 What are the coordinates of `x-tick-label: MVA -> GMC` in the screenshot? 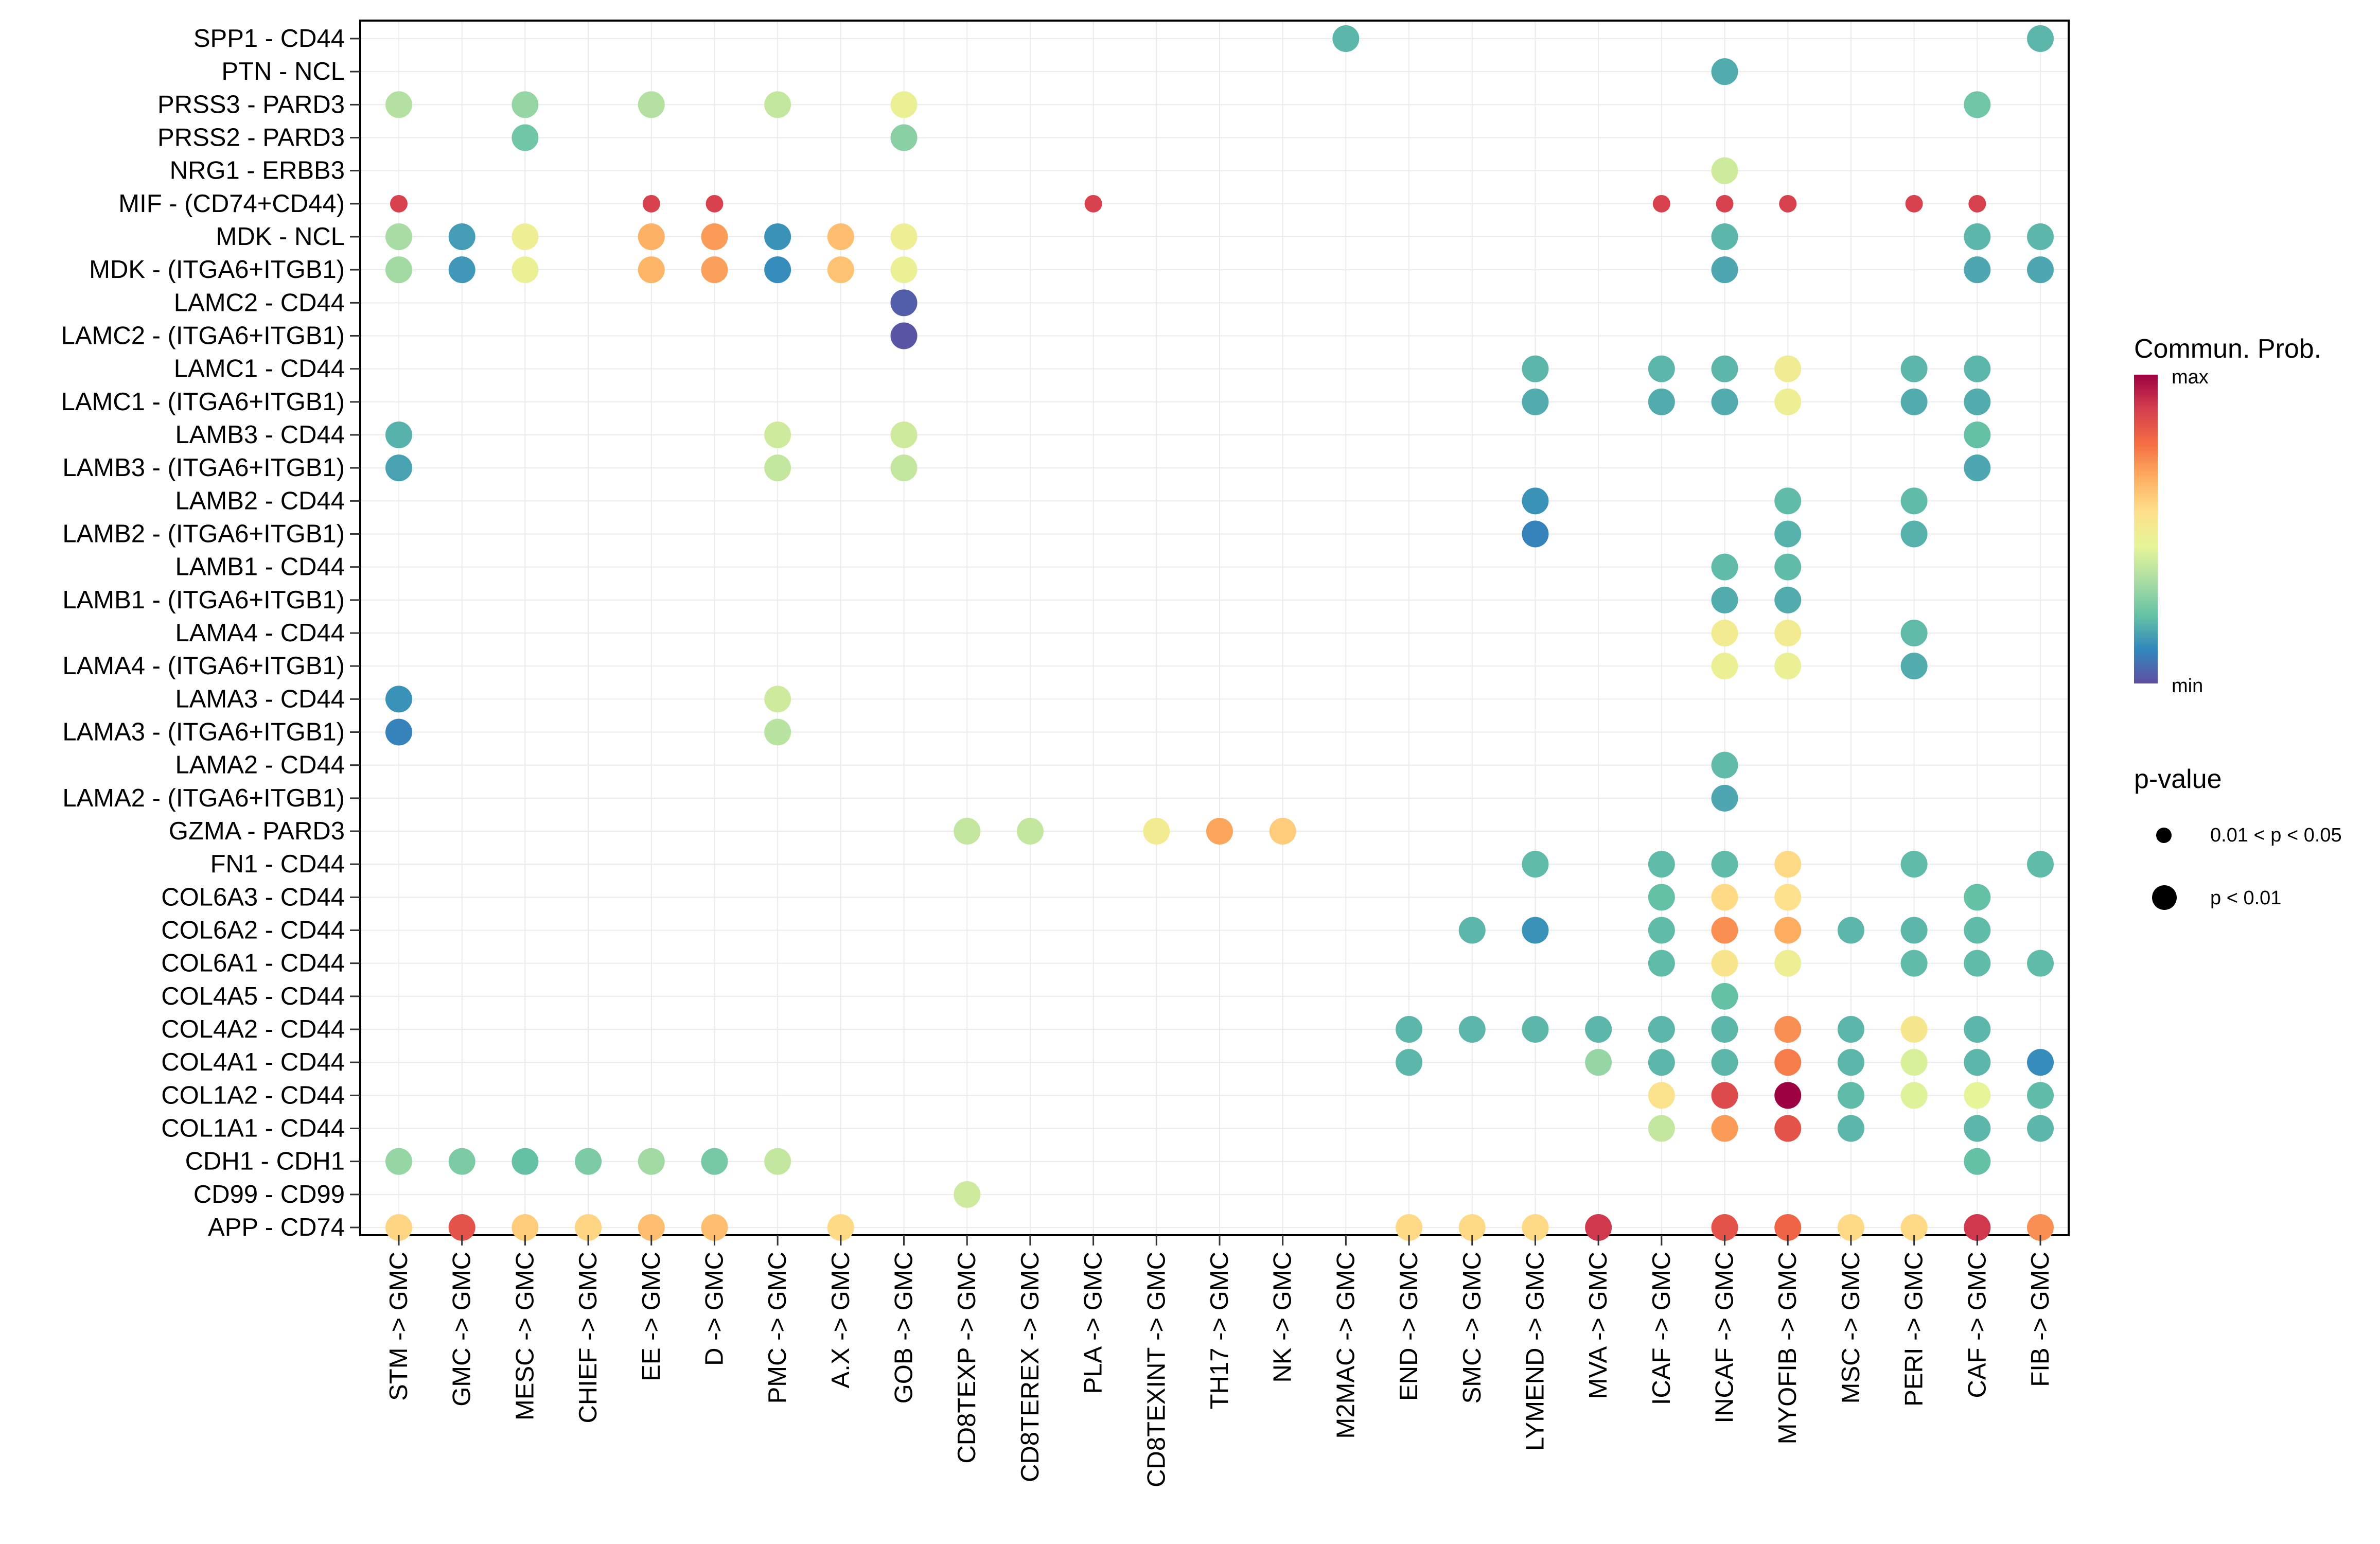 It's located at (1598, 1325).